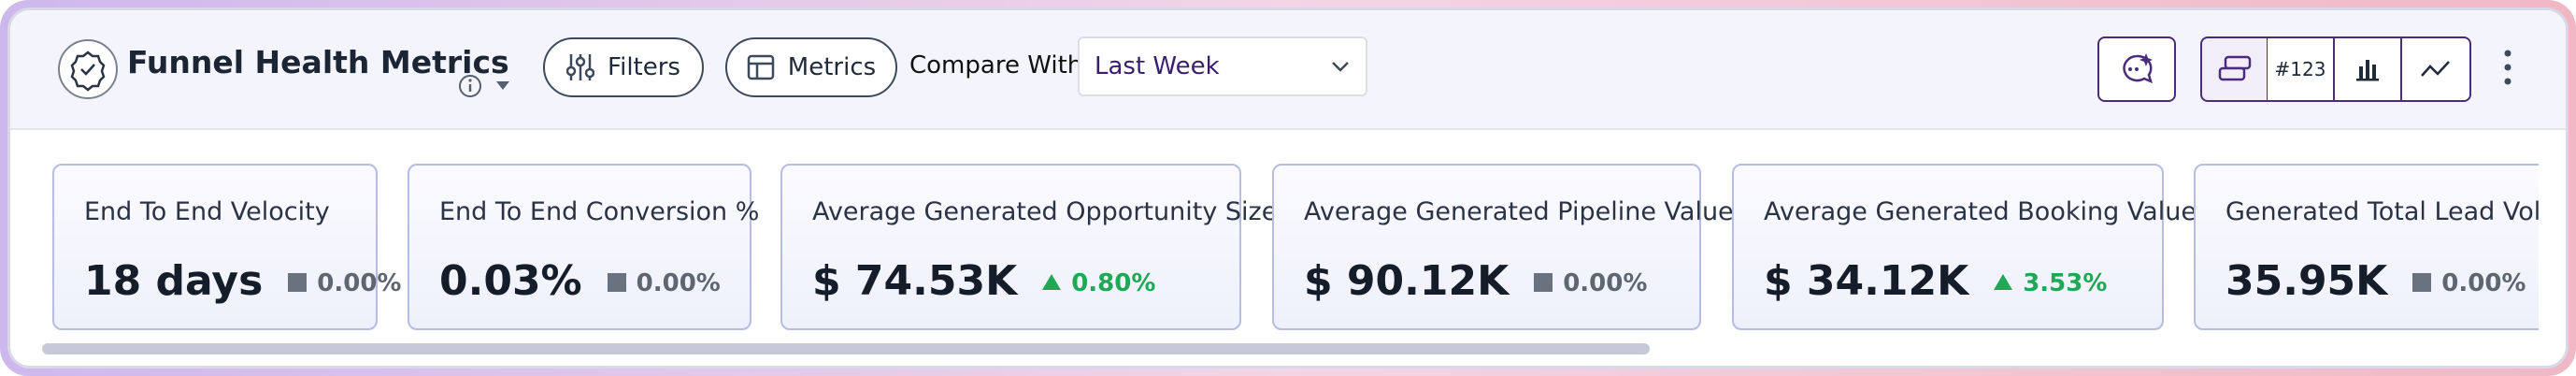  I want to click on filters-label: Filters, so click(644, 67).